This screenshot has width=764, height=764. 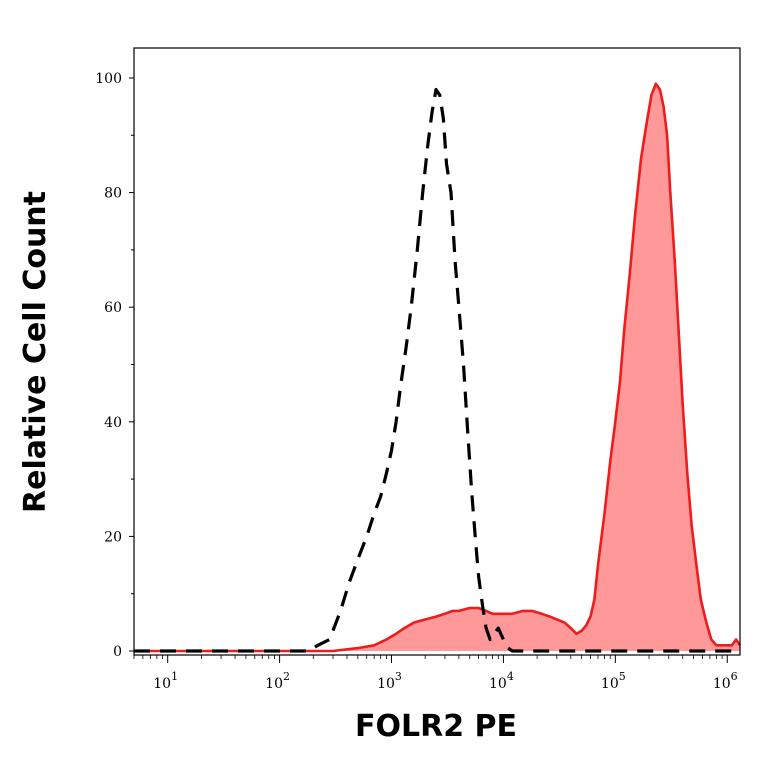 I want to click on y-axis: 0 20 40 60 80 100, so click(x=114, y=365).